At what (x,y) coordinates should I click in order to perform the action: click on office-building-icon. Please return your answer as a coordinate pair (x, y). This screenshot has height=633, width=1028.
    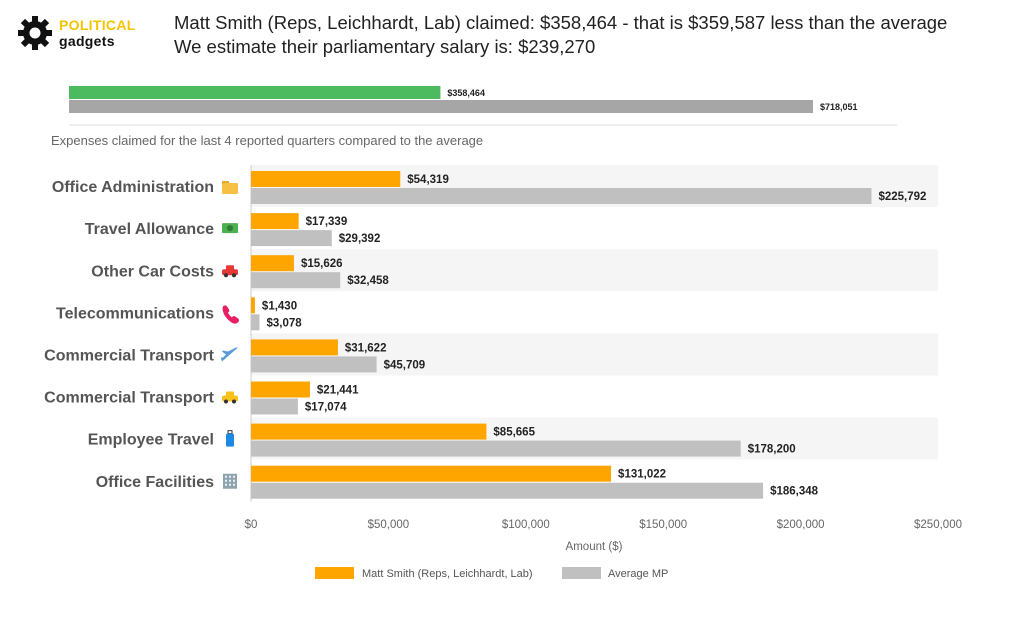
    Looking at the image, I should click on (230, 481).